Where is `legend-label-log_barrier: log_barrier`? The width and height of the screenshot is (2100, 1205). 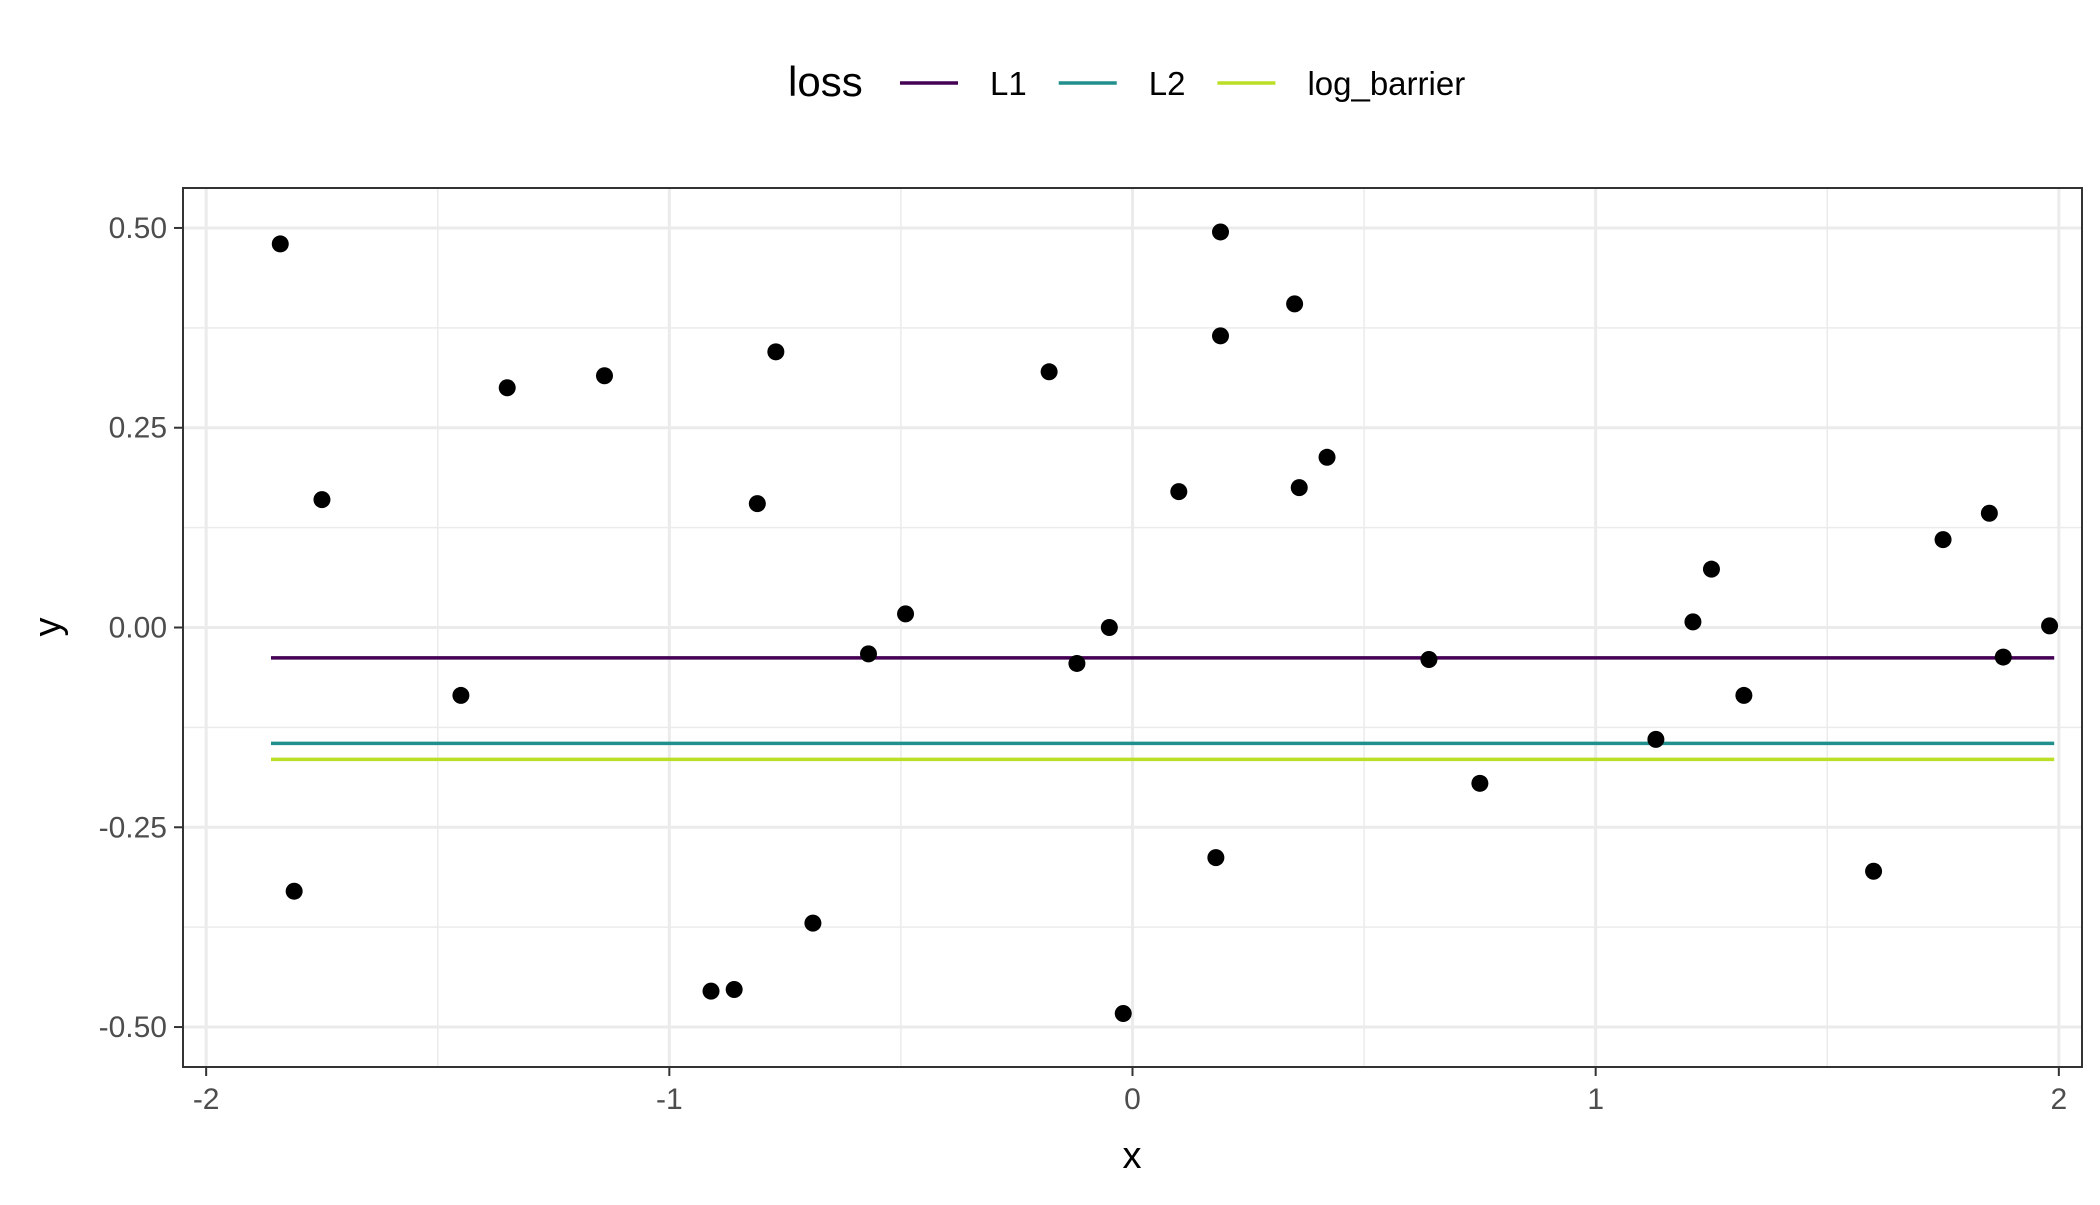 legend-label-log_barrier: log_barrier is located at coordinates (1386, 83).